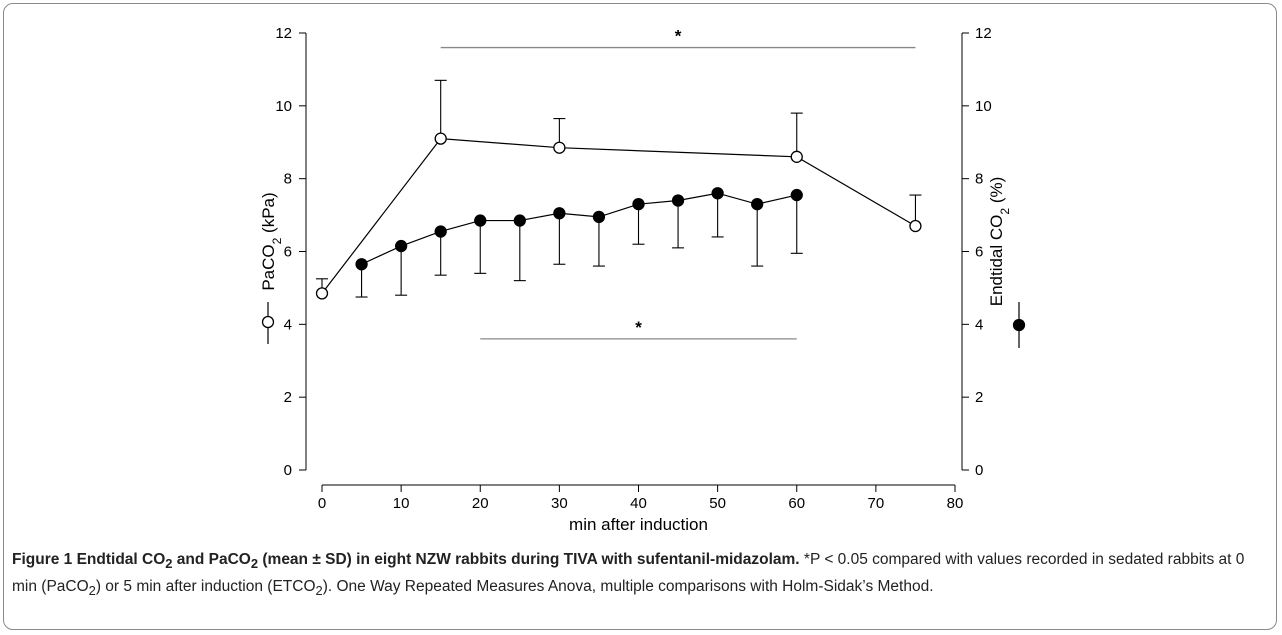  Describe the element at coordinates (983, 106) in the screenshot. I see `y-right-tick-label: 10` at that location.